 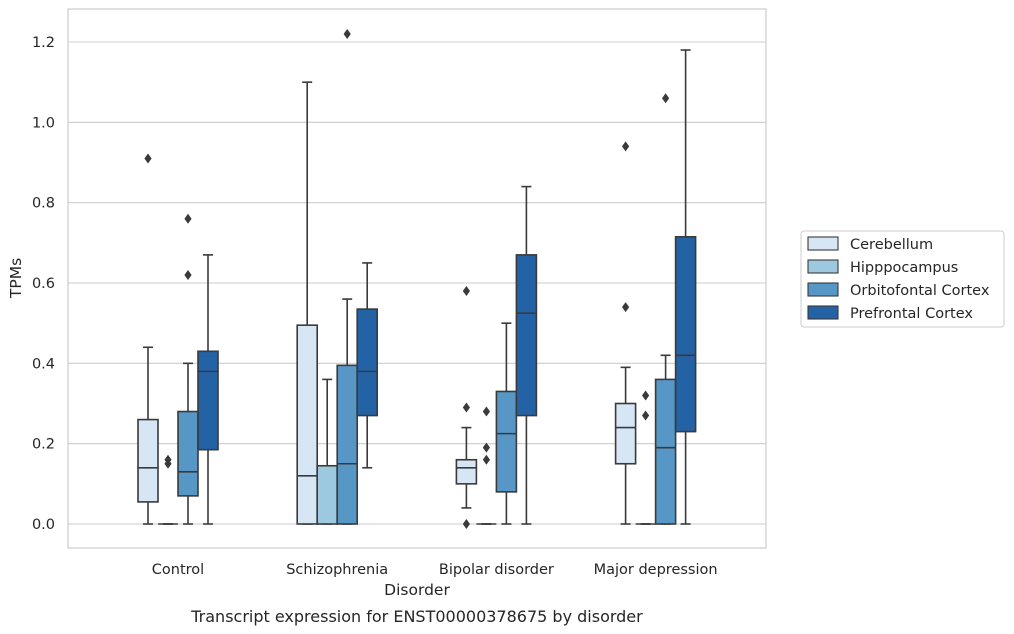 I want to click on legend-label: Orbitofontal Cortex, so click(x=920, y=291).